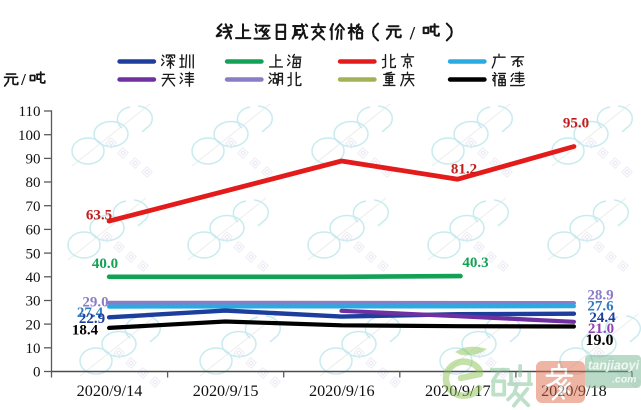 The width and height of the screenshot is (641, 410). Describe the element at coordinates (99, 215) in the screenshot. I see `svg-text: 63.5` at that location.